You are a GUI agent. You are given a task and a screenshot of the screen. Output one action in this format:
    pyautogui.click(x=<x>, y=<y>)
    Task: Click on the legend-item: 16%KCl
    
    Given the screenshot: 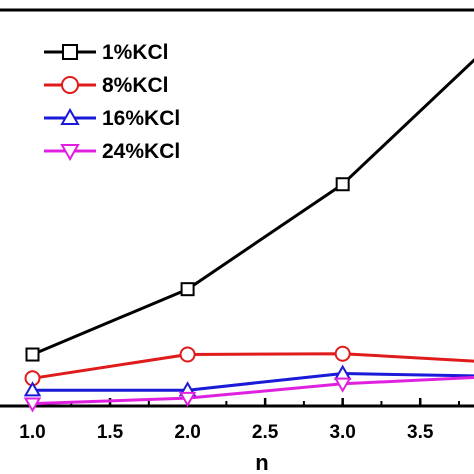 What is the action you would take?
    pyautogui.click(x=112, y=118)
    